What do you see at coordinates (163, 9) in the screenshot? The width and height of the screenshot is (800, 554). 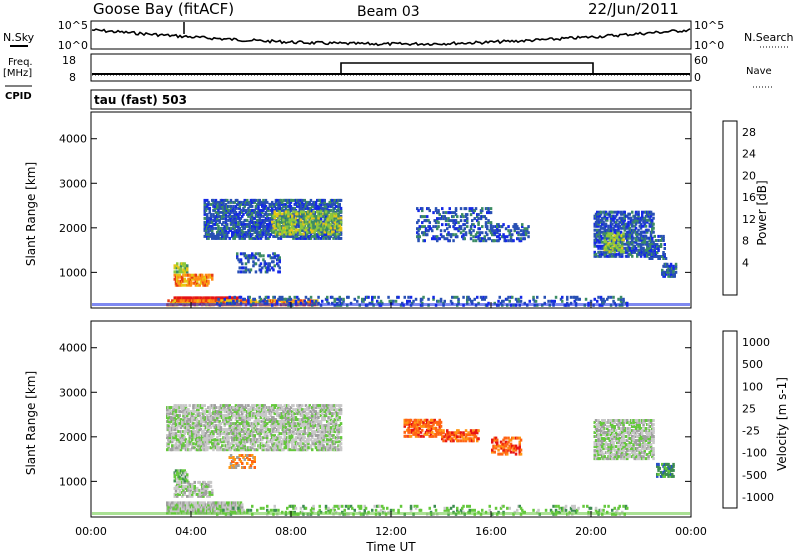 I see `station-title: Goose Bay (fitACF)` at bounding box center [163, 9].